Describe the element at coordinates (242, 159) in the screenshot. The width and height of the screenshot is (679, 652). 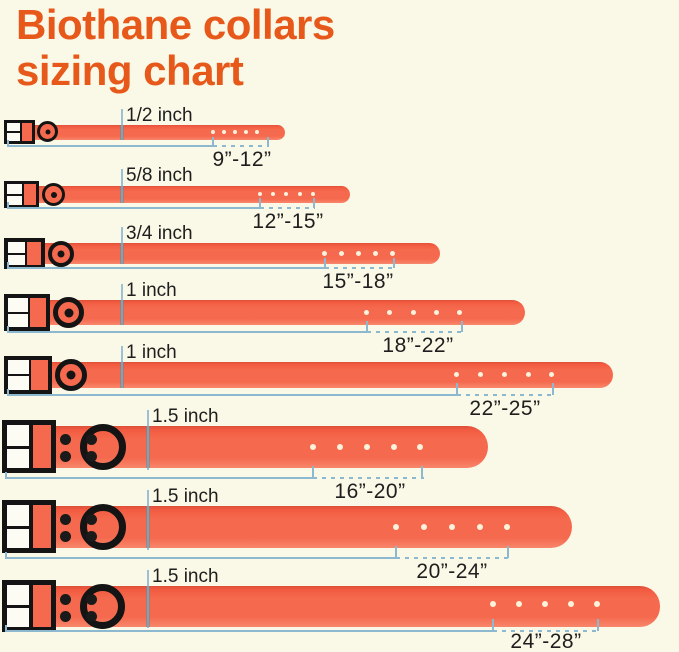
I see `size-range-label: 9”-12”` at that location.